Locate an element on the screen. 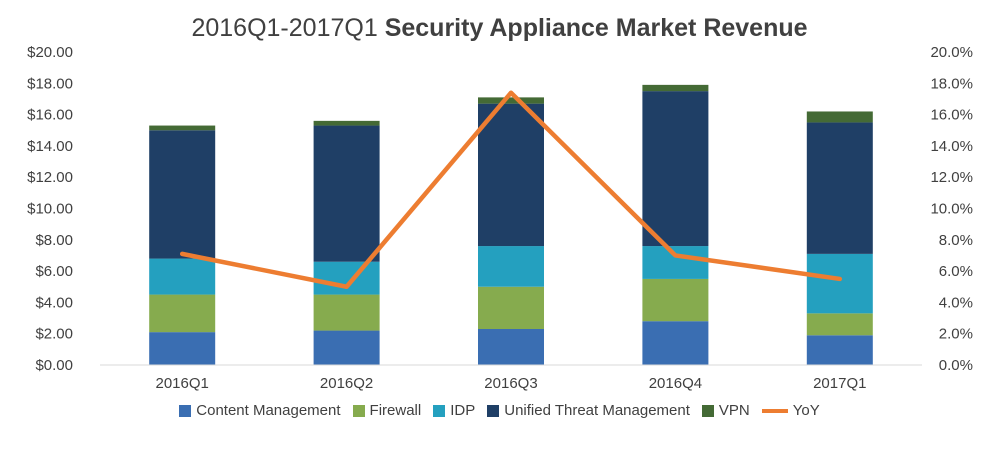  y-right-tick-label: 4.0% is located at coordinates (956, 302).